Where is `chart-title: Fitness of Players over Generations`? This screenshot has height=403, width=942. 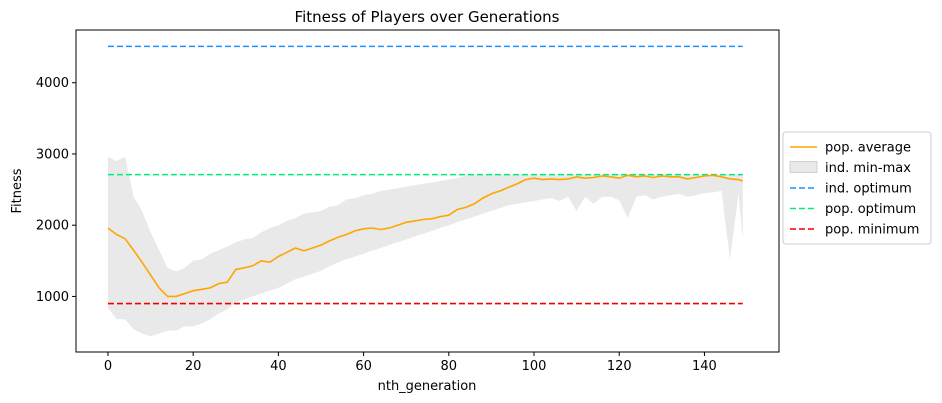
chart-title: Fitness of Players over Generations is located at coordinates (427, 17).